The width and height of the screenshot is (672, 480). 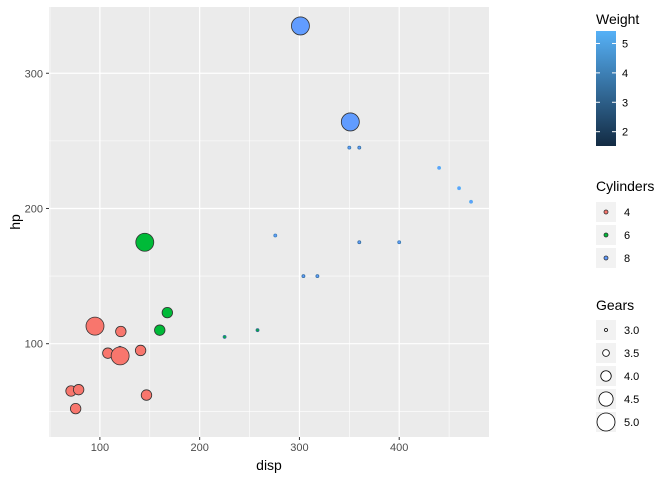 I want to click on x-tick-label: 300, so click(x=299, y=448).